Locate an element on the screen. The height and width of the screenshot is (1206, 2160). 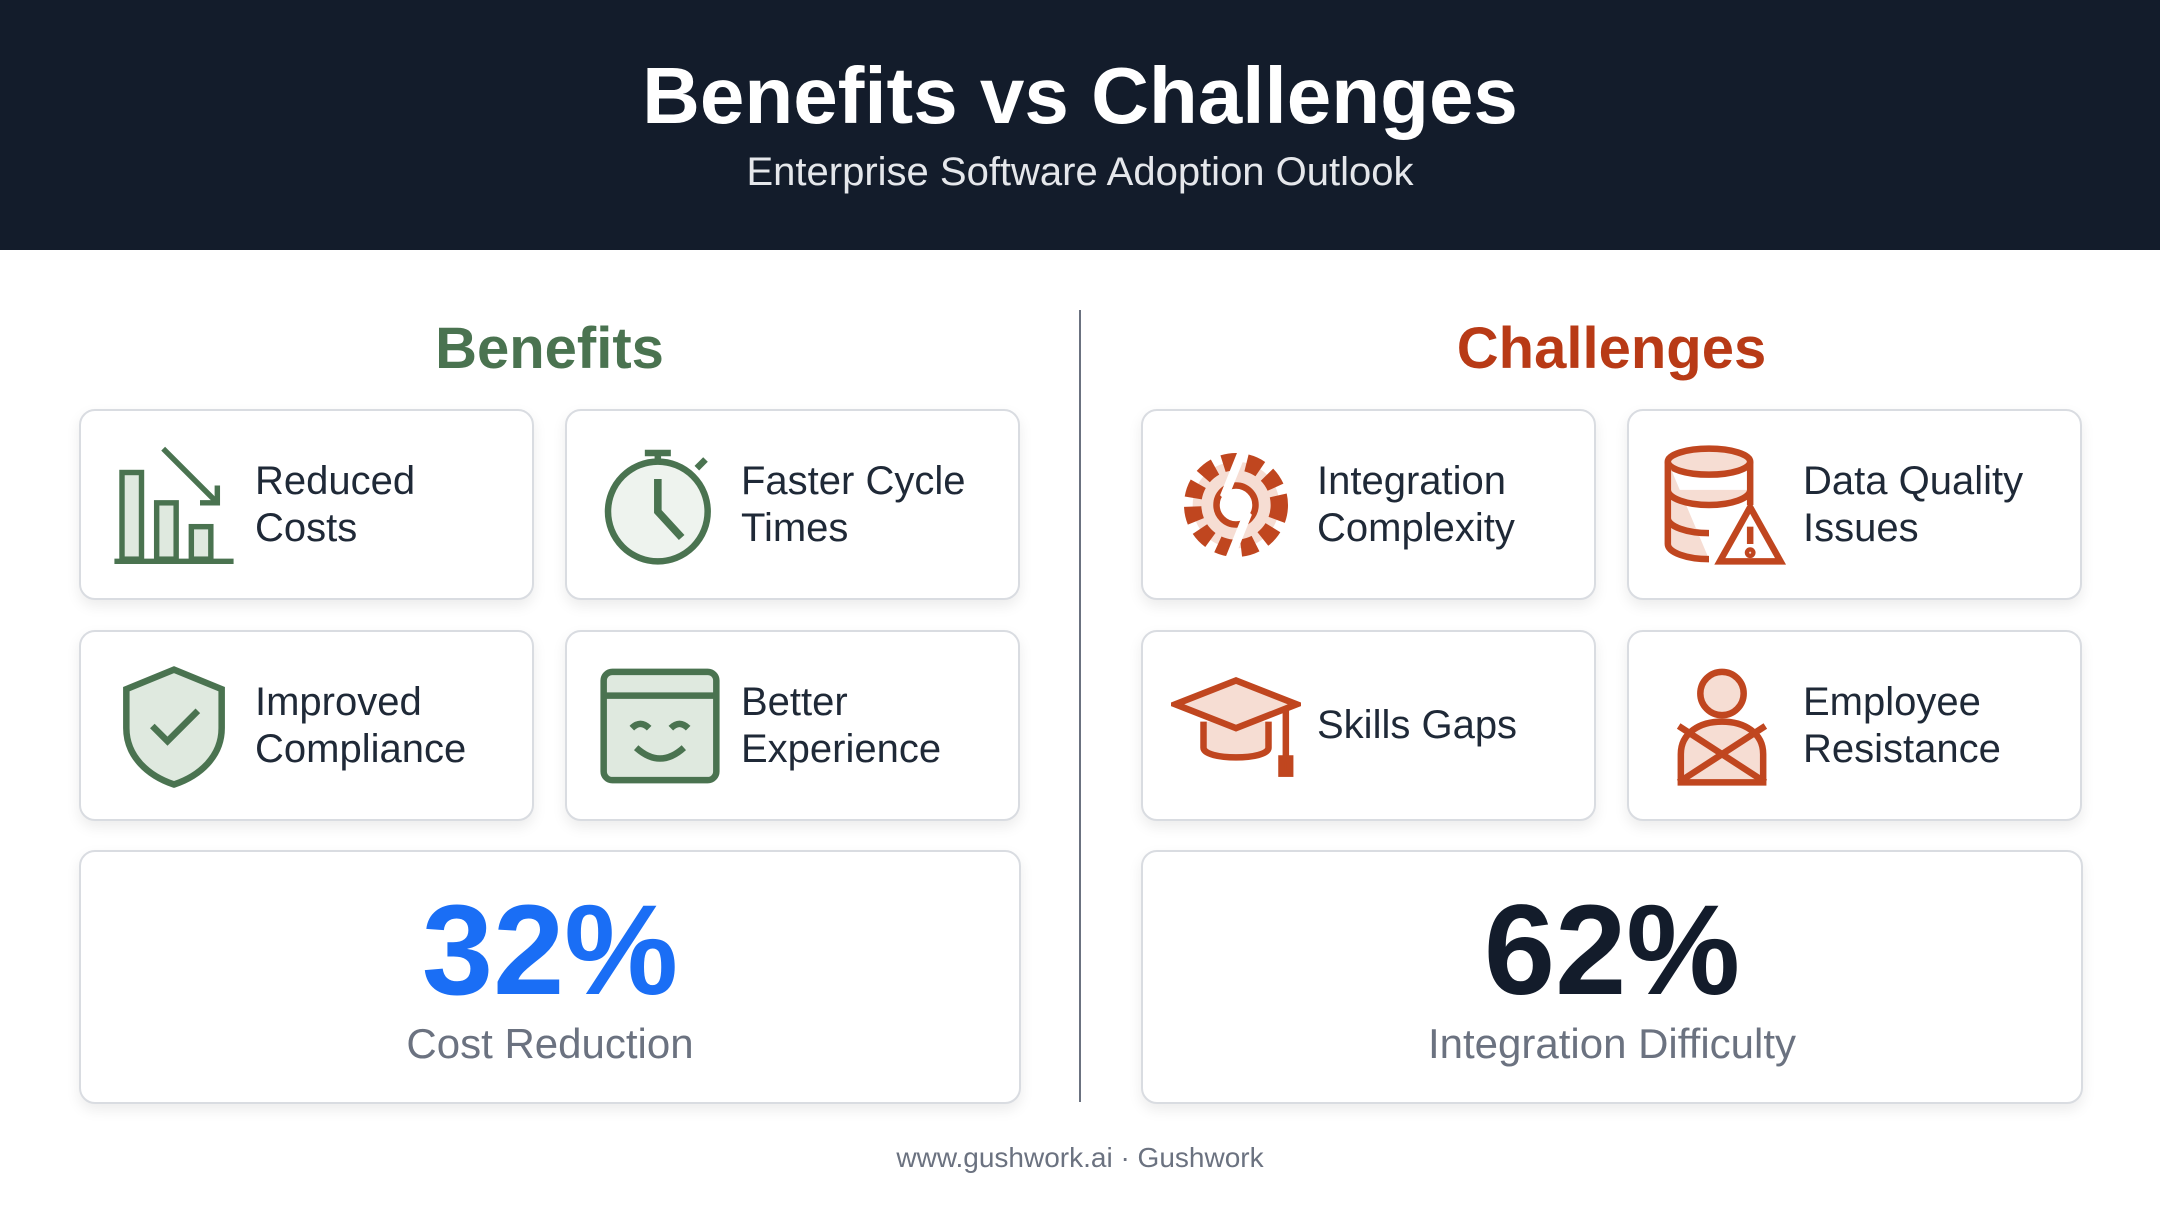
card-label-line: Resistance is located at coordinates (1902, 748).